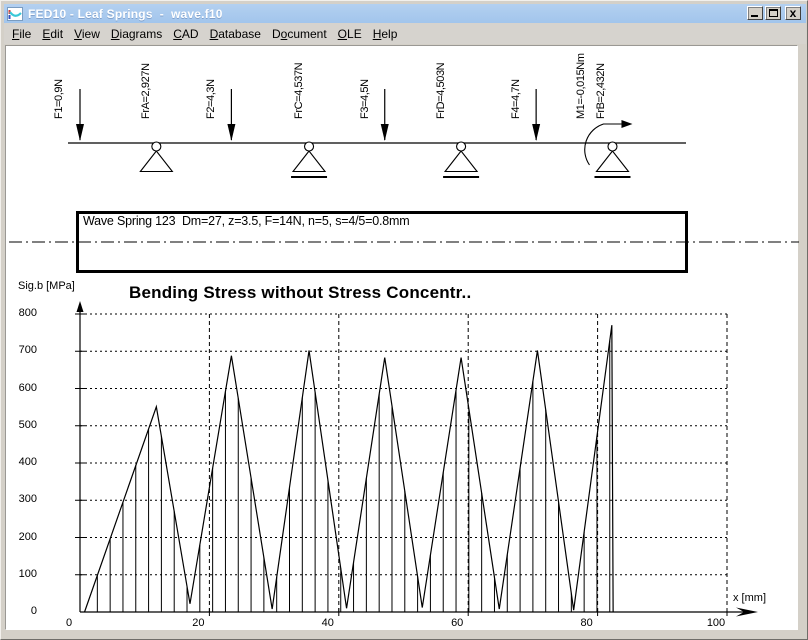 Image resolution: width=808 pixels, height=640 pixels. Describe the element at coordinates (235, 33) in the screenshot. I see `menu-item-database: Database` at that location.